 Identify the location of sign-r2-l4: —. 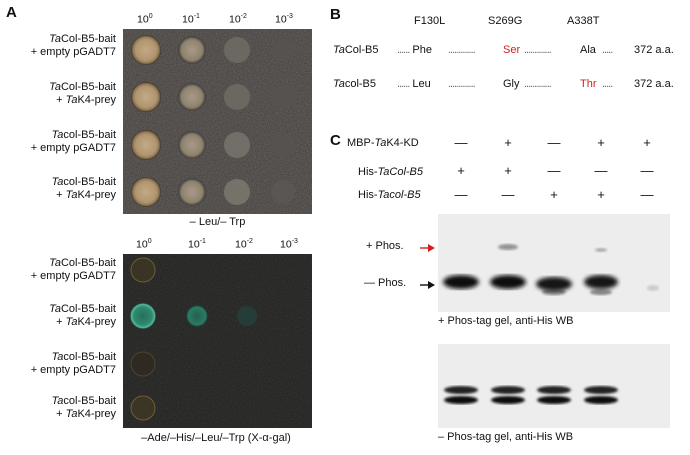
(601, 170).